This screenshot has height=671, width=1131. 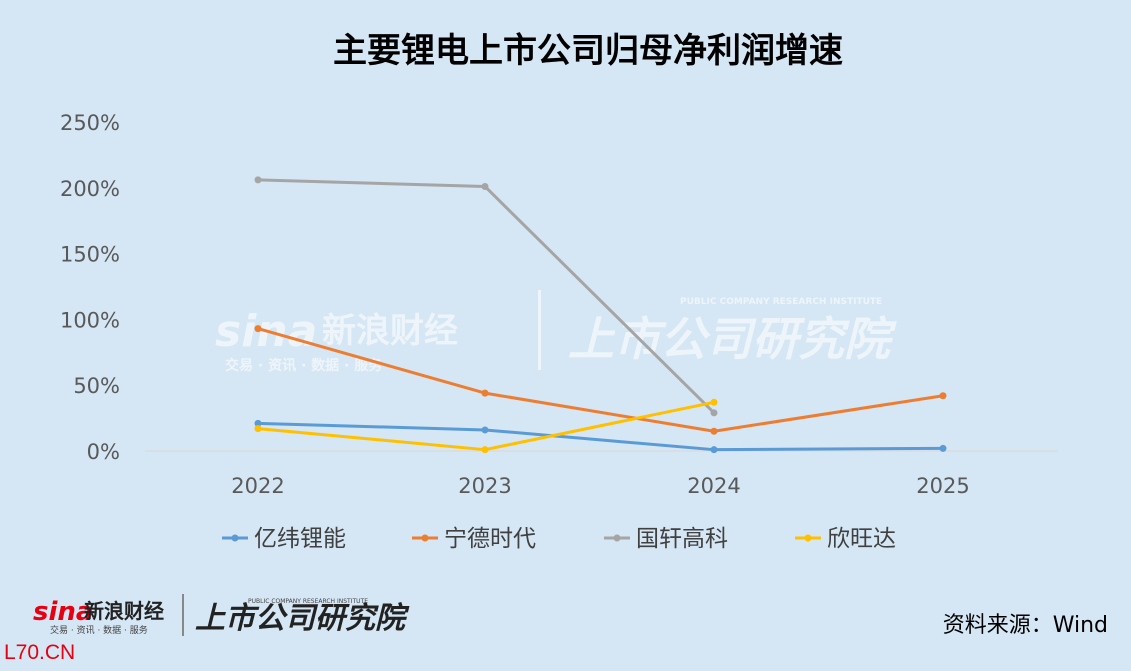 I want to click on legend-label-2: 国轩高科, so click(x=682, y=539).